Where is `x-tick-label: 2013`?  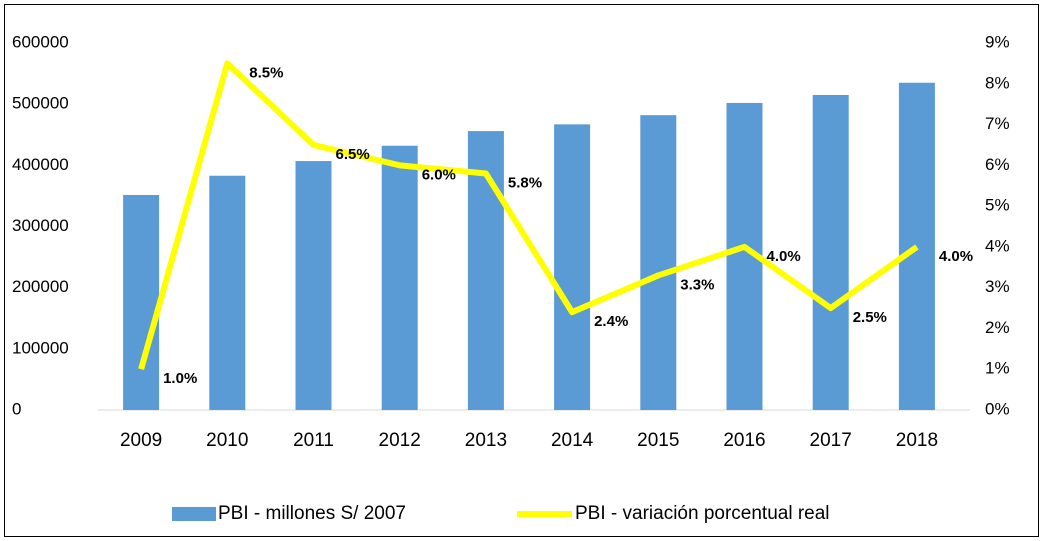 x-tick-label: 2013 is located at coordinates (486, 440).